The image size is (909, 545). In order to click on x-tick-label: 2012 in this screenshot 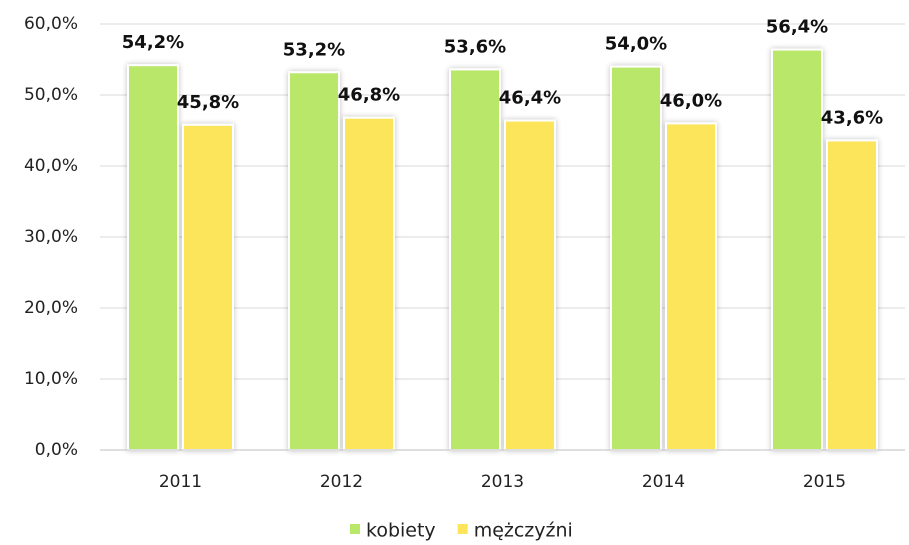, I will do `click(341, 482)`.